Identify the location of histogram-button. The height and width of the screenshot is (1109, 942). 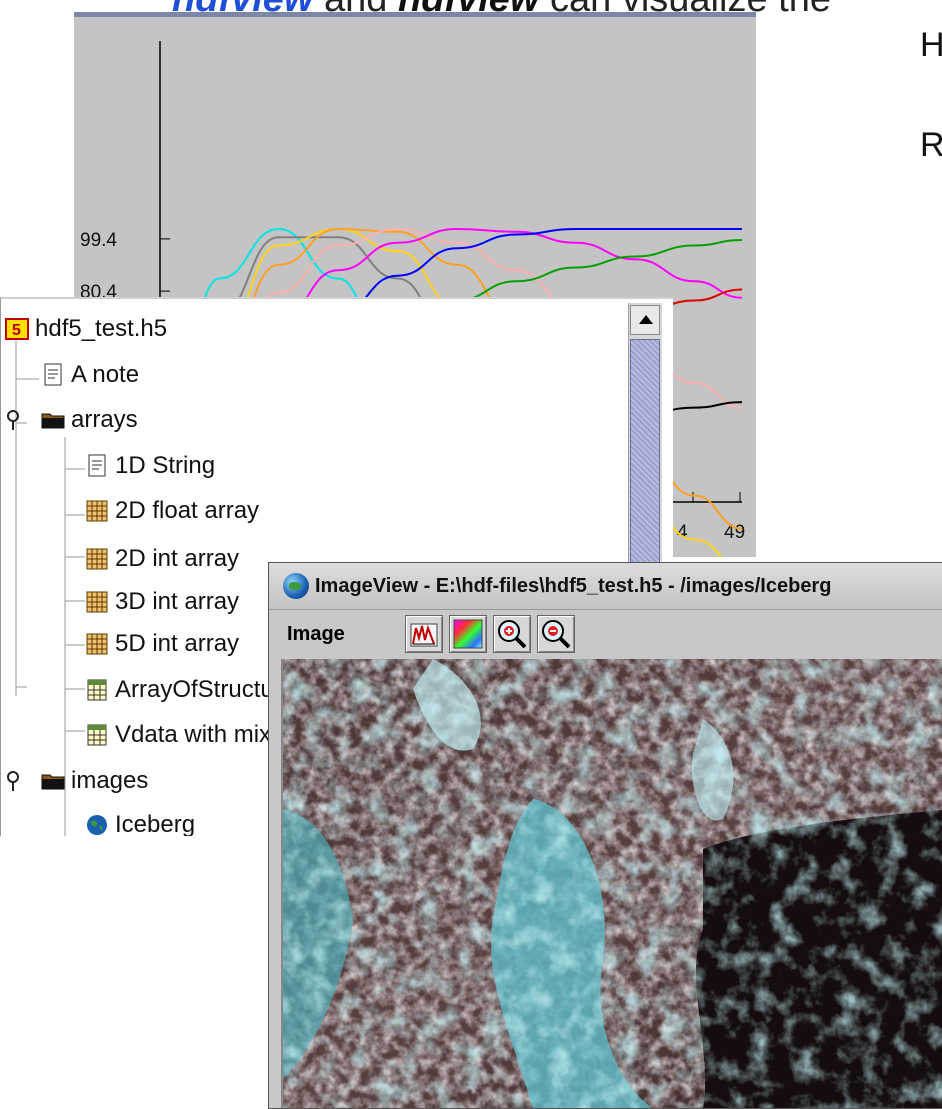
(424, 634).